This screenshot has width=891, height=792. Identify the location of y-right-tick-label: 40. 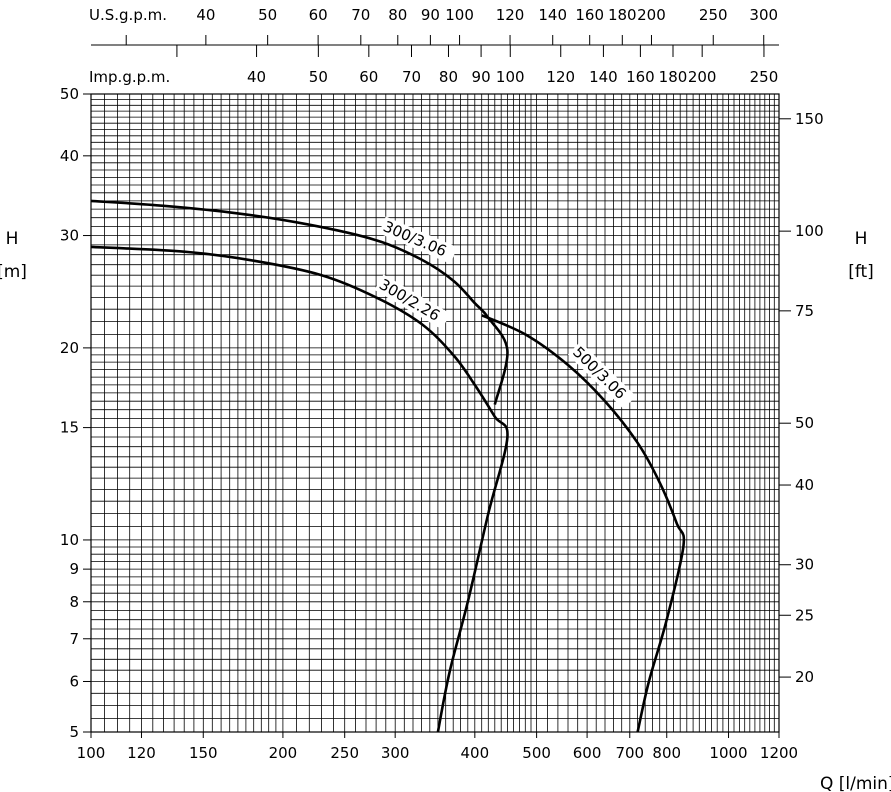
(804, 485).